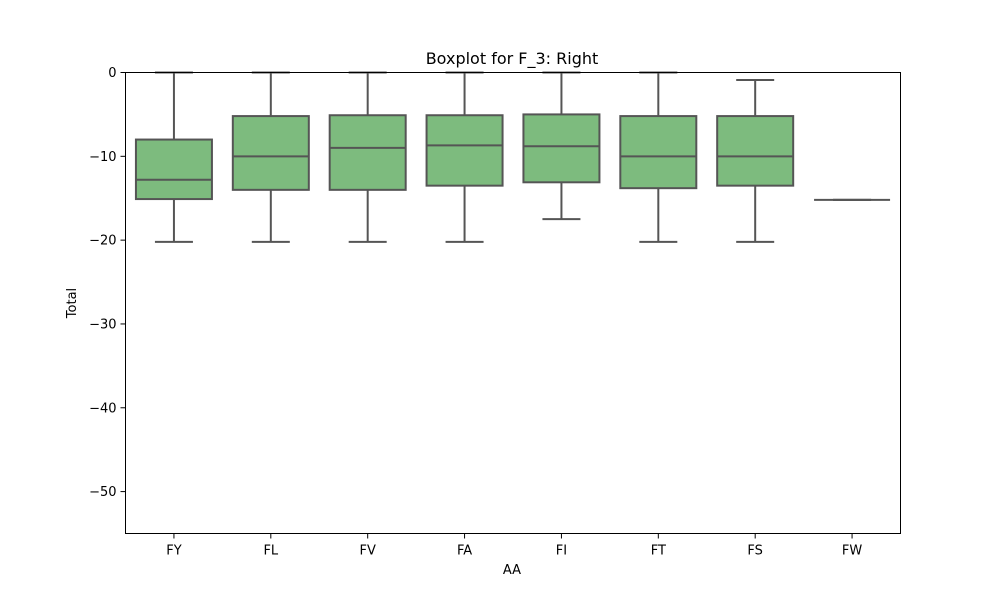 The height and width of the screenshot is (600, 1000). What do you see at coordinates (658, 551) in the screenshot?
I see `x-tick-label: FT` at bounding box center [658, 551].